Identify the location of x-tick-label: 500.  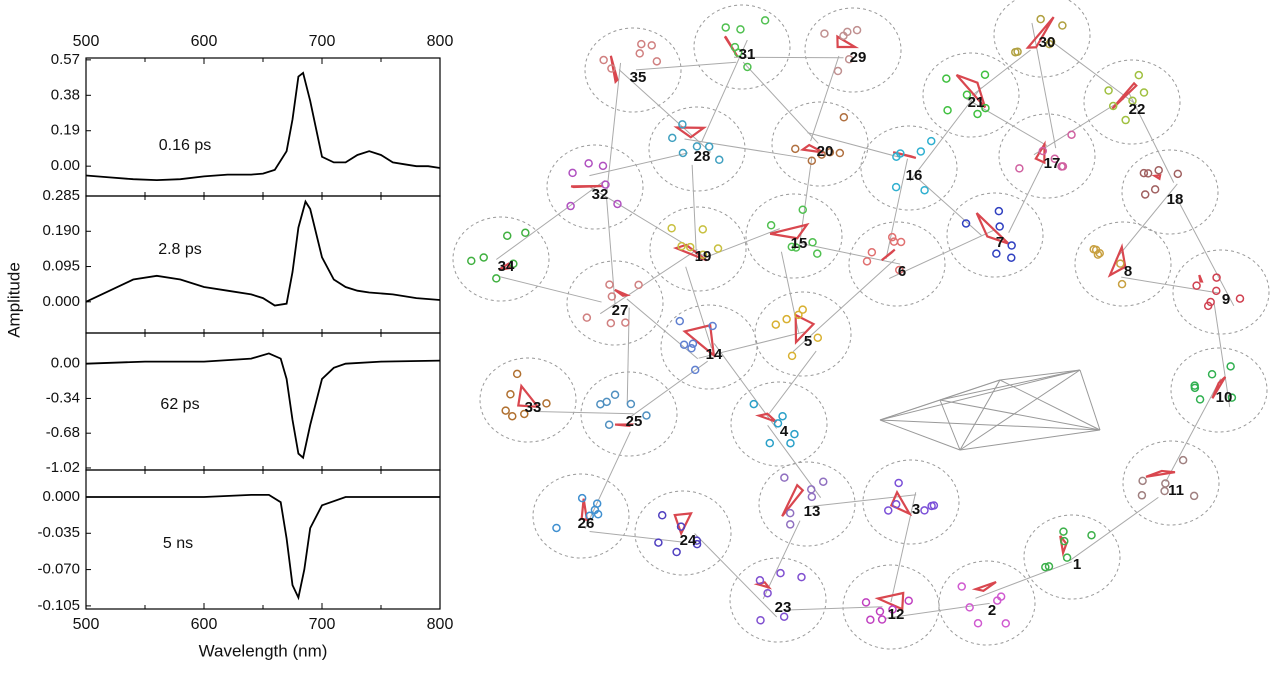
(86, 41).